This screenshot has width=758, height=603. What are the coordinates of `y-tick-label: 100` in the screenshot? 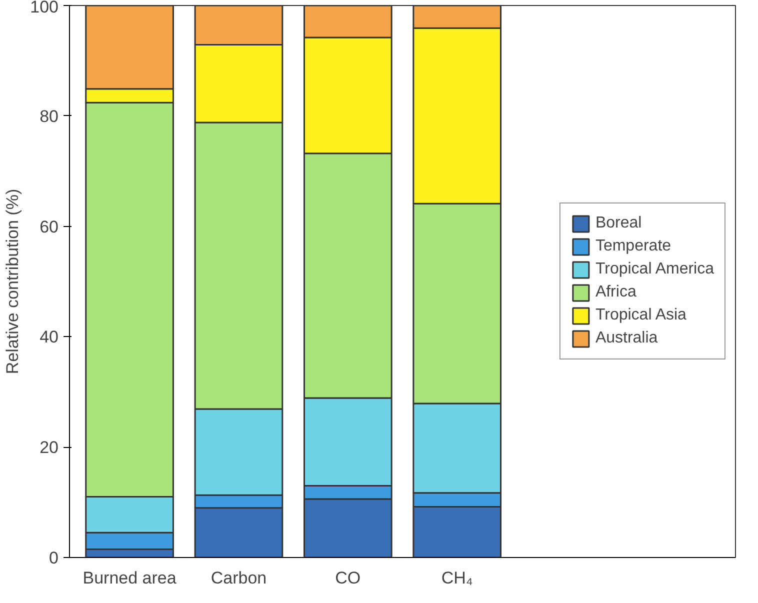 It's located at (44, 8).